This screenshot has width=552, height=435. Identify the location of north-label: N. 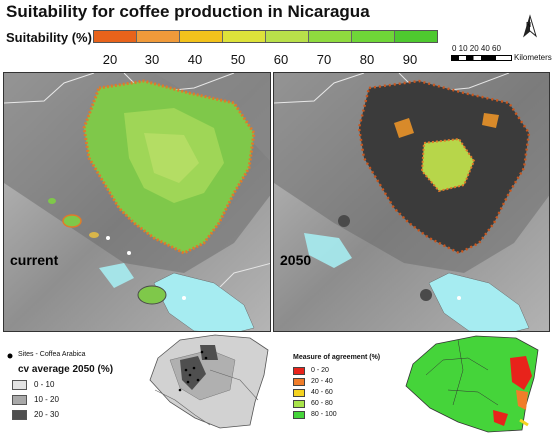
(529, 25).